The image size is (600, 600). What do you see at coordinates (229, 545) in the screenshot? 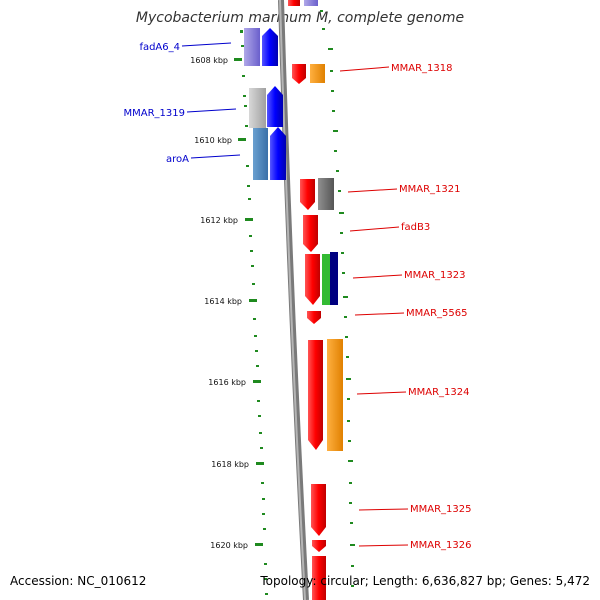
I see `ruler-label: 1620 kbp` at bounding box center [229, 545].